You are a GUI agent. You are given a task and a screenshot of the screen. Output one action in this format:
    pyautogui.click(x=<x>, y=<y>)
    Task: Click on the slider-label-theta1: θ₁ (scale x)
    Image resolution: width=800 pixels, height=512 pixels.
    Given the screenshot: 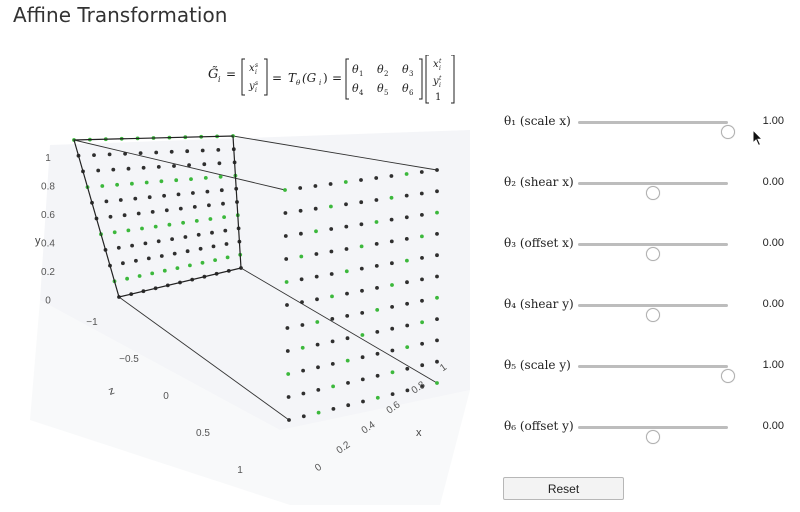 What is the action you would take?
    pyautogui.click(x=537, y=121)
    